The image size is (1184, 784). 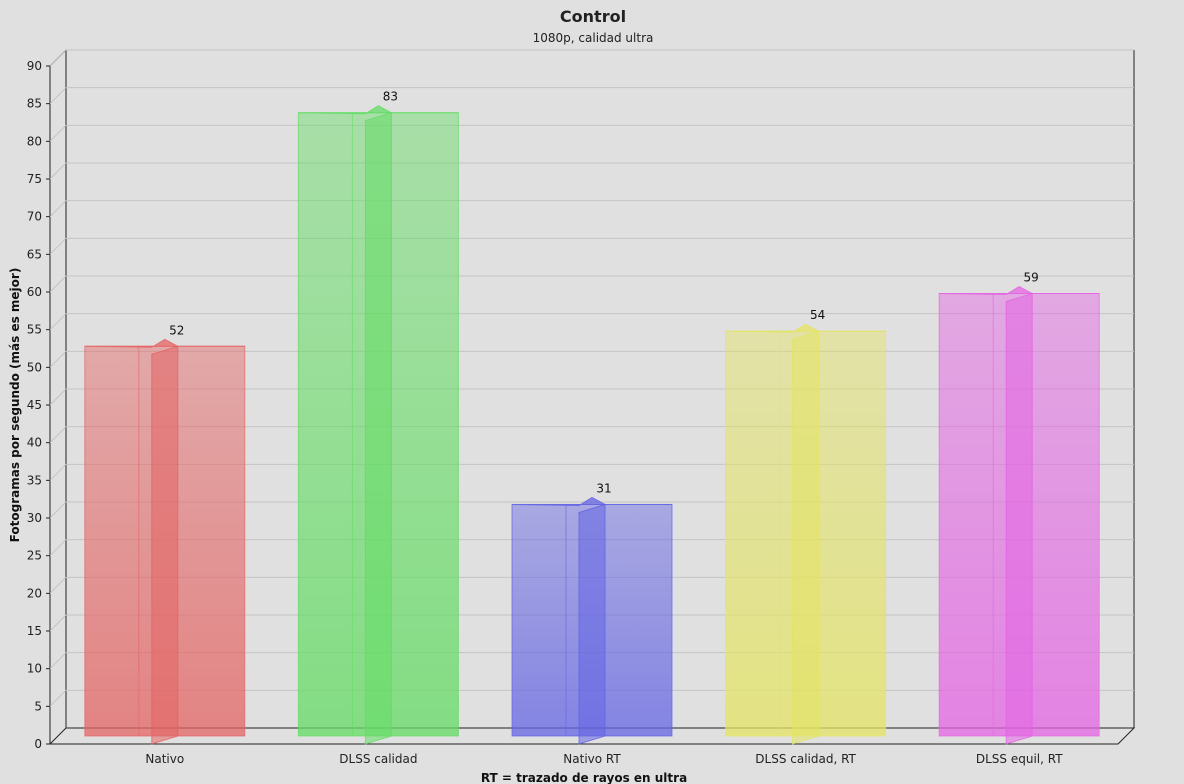 What do you see at coordinates (390, 97) in the screenshot?
I see `data-label: 83` at bounding box center [390, 97].